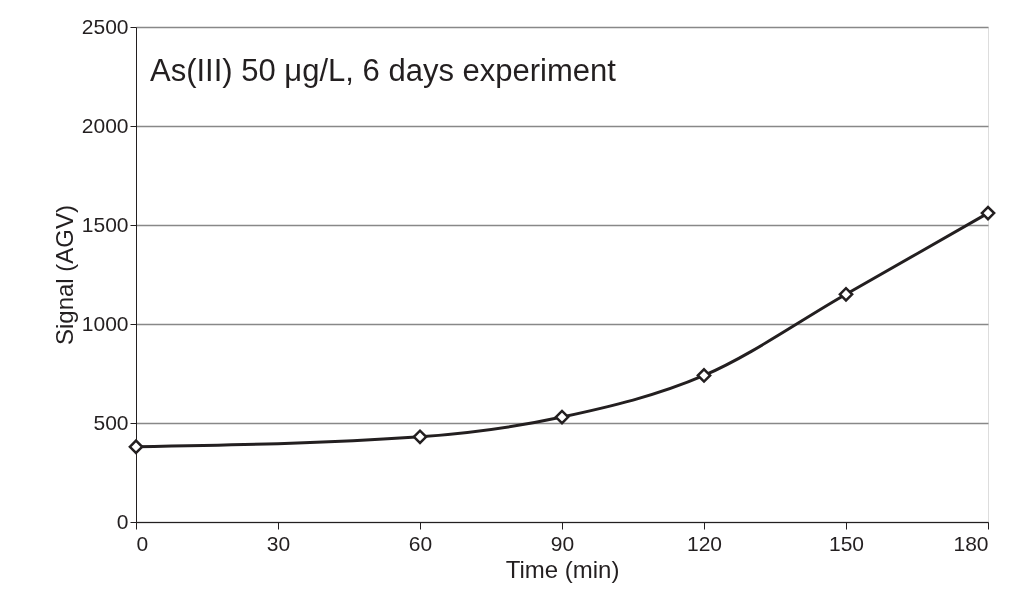 This screenshot has width=1011, height=609. What do you see at coordinates (278, 543) in the screenshot?
I see `x-tick-label: 30` at bounding box center [278, 543].